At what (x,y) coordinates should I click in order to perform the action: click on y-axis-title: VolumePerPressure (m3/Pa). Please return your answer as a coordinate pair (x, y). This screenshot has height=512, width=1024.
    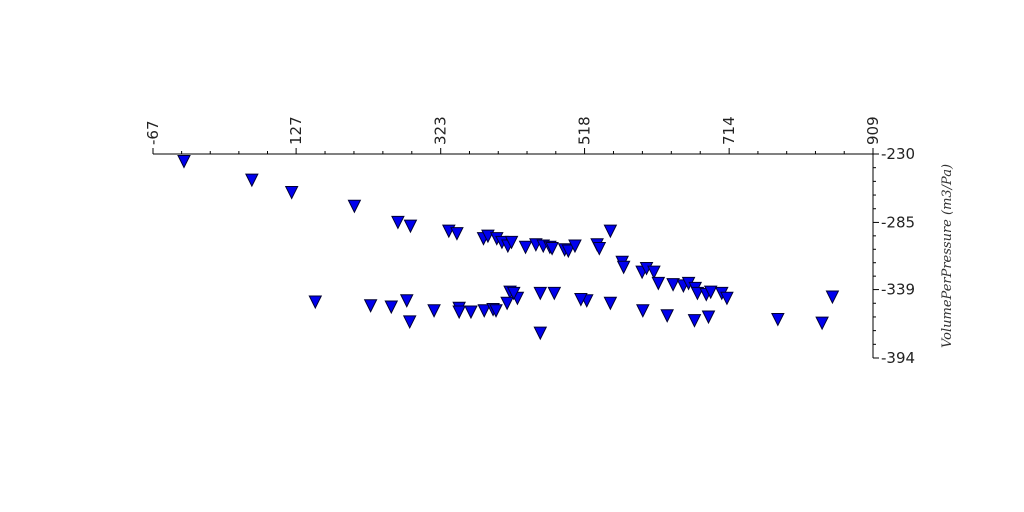
    Looking at the image, I should click on (947, 256).